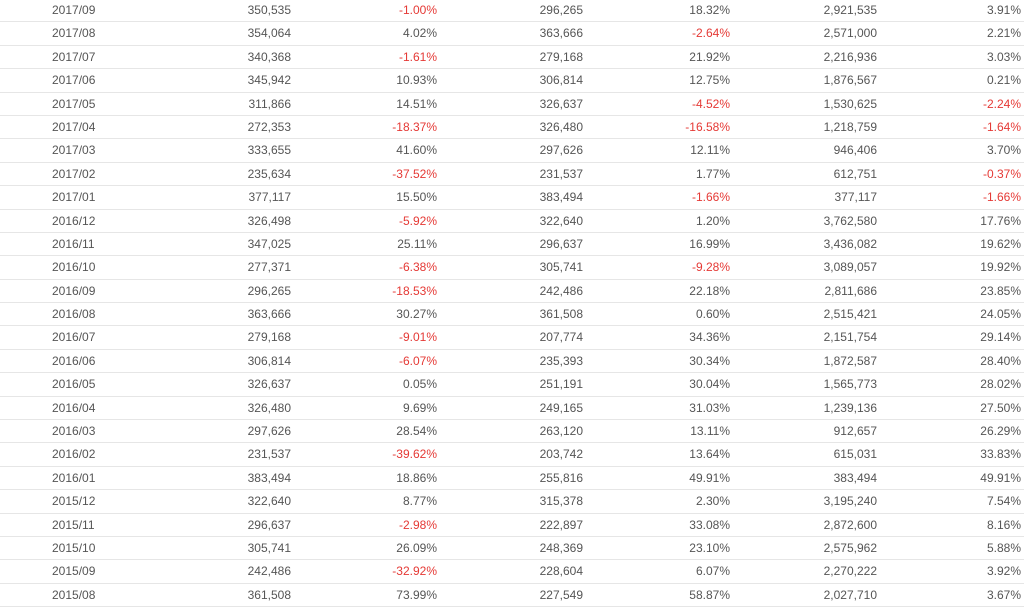 This screenshot has width=1024, height=609. I want to click on mom-change-cell: -37.52%, so click(414, 173).